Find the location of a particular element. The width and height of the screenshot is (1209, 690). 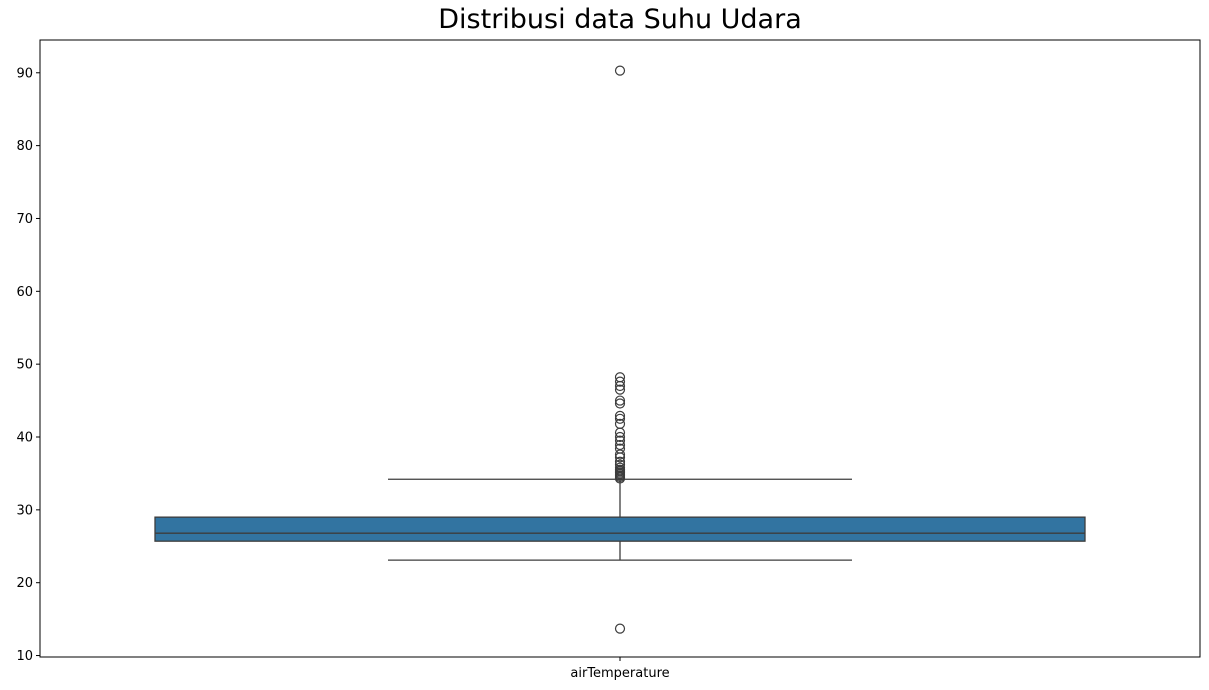

y-tick-label: 10 is located at coordinates (24, 656).